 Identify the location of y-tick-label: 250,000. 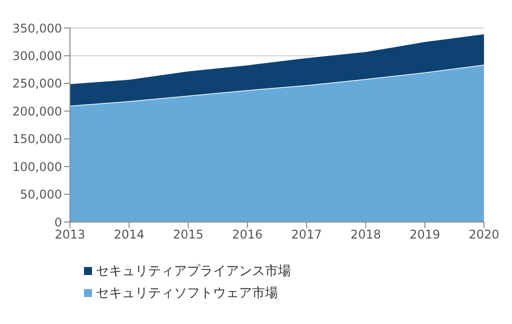
(37, 83).